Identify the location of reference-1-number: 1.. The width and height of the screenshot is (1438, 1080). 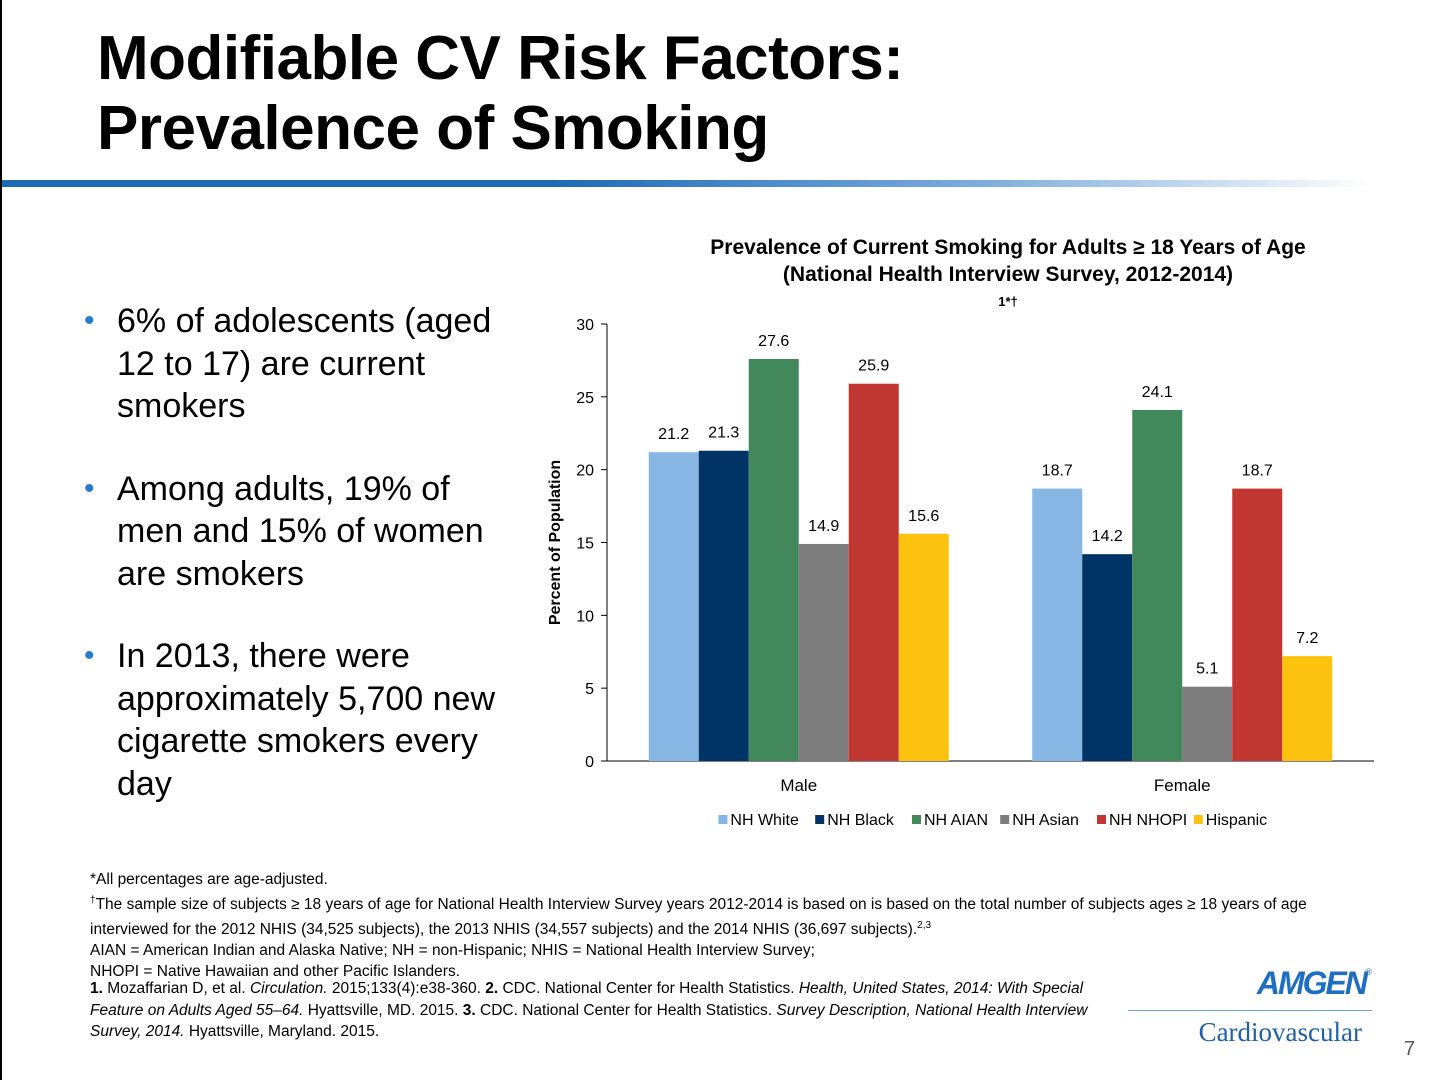
(96, 988).